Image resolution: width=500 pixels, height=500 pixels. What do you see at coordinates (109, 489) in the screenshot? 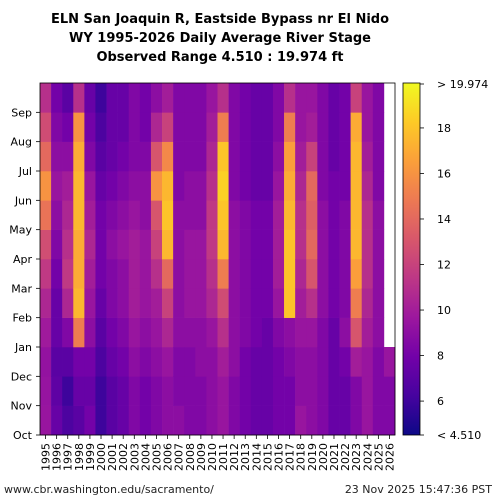
I see `footer-source: www.cbr.washington.edu/sacramento/` at bounding box center [109, 489].